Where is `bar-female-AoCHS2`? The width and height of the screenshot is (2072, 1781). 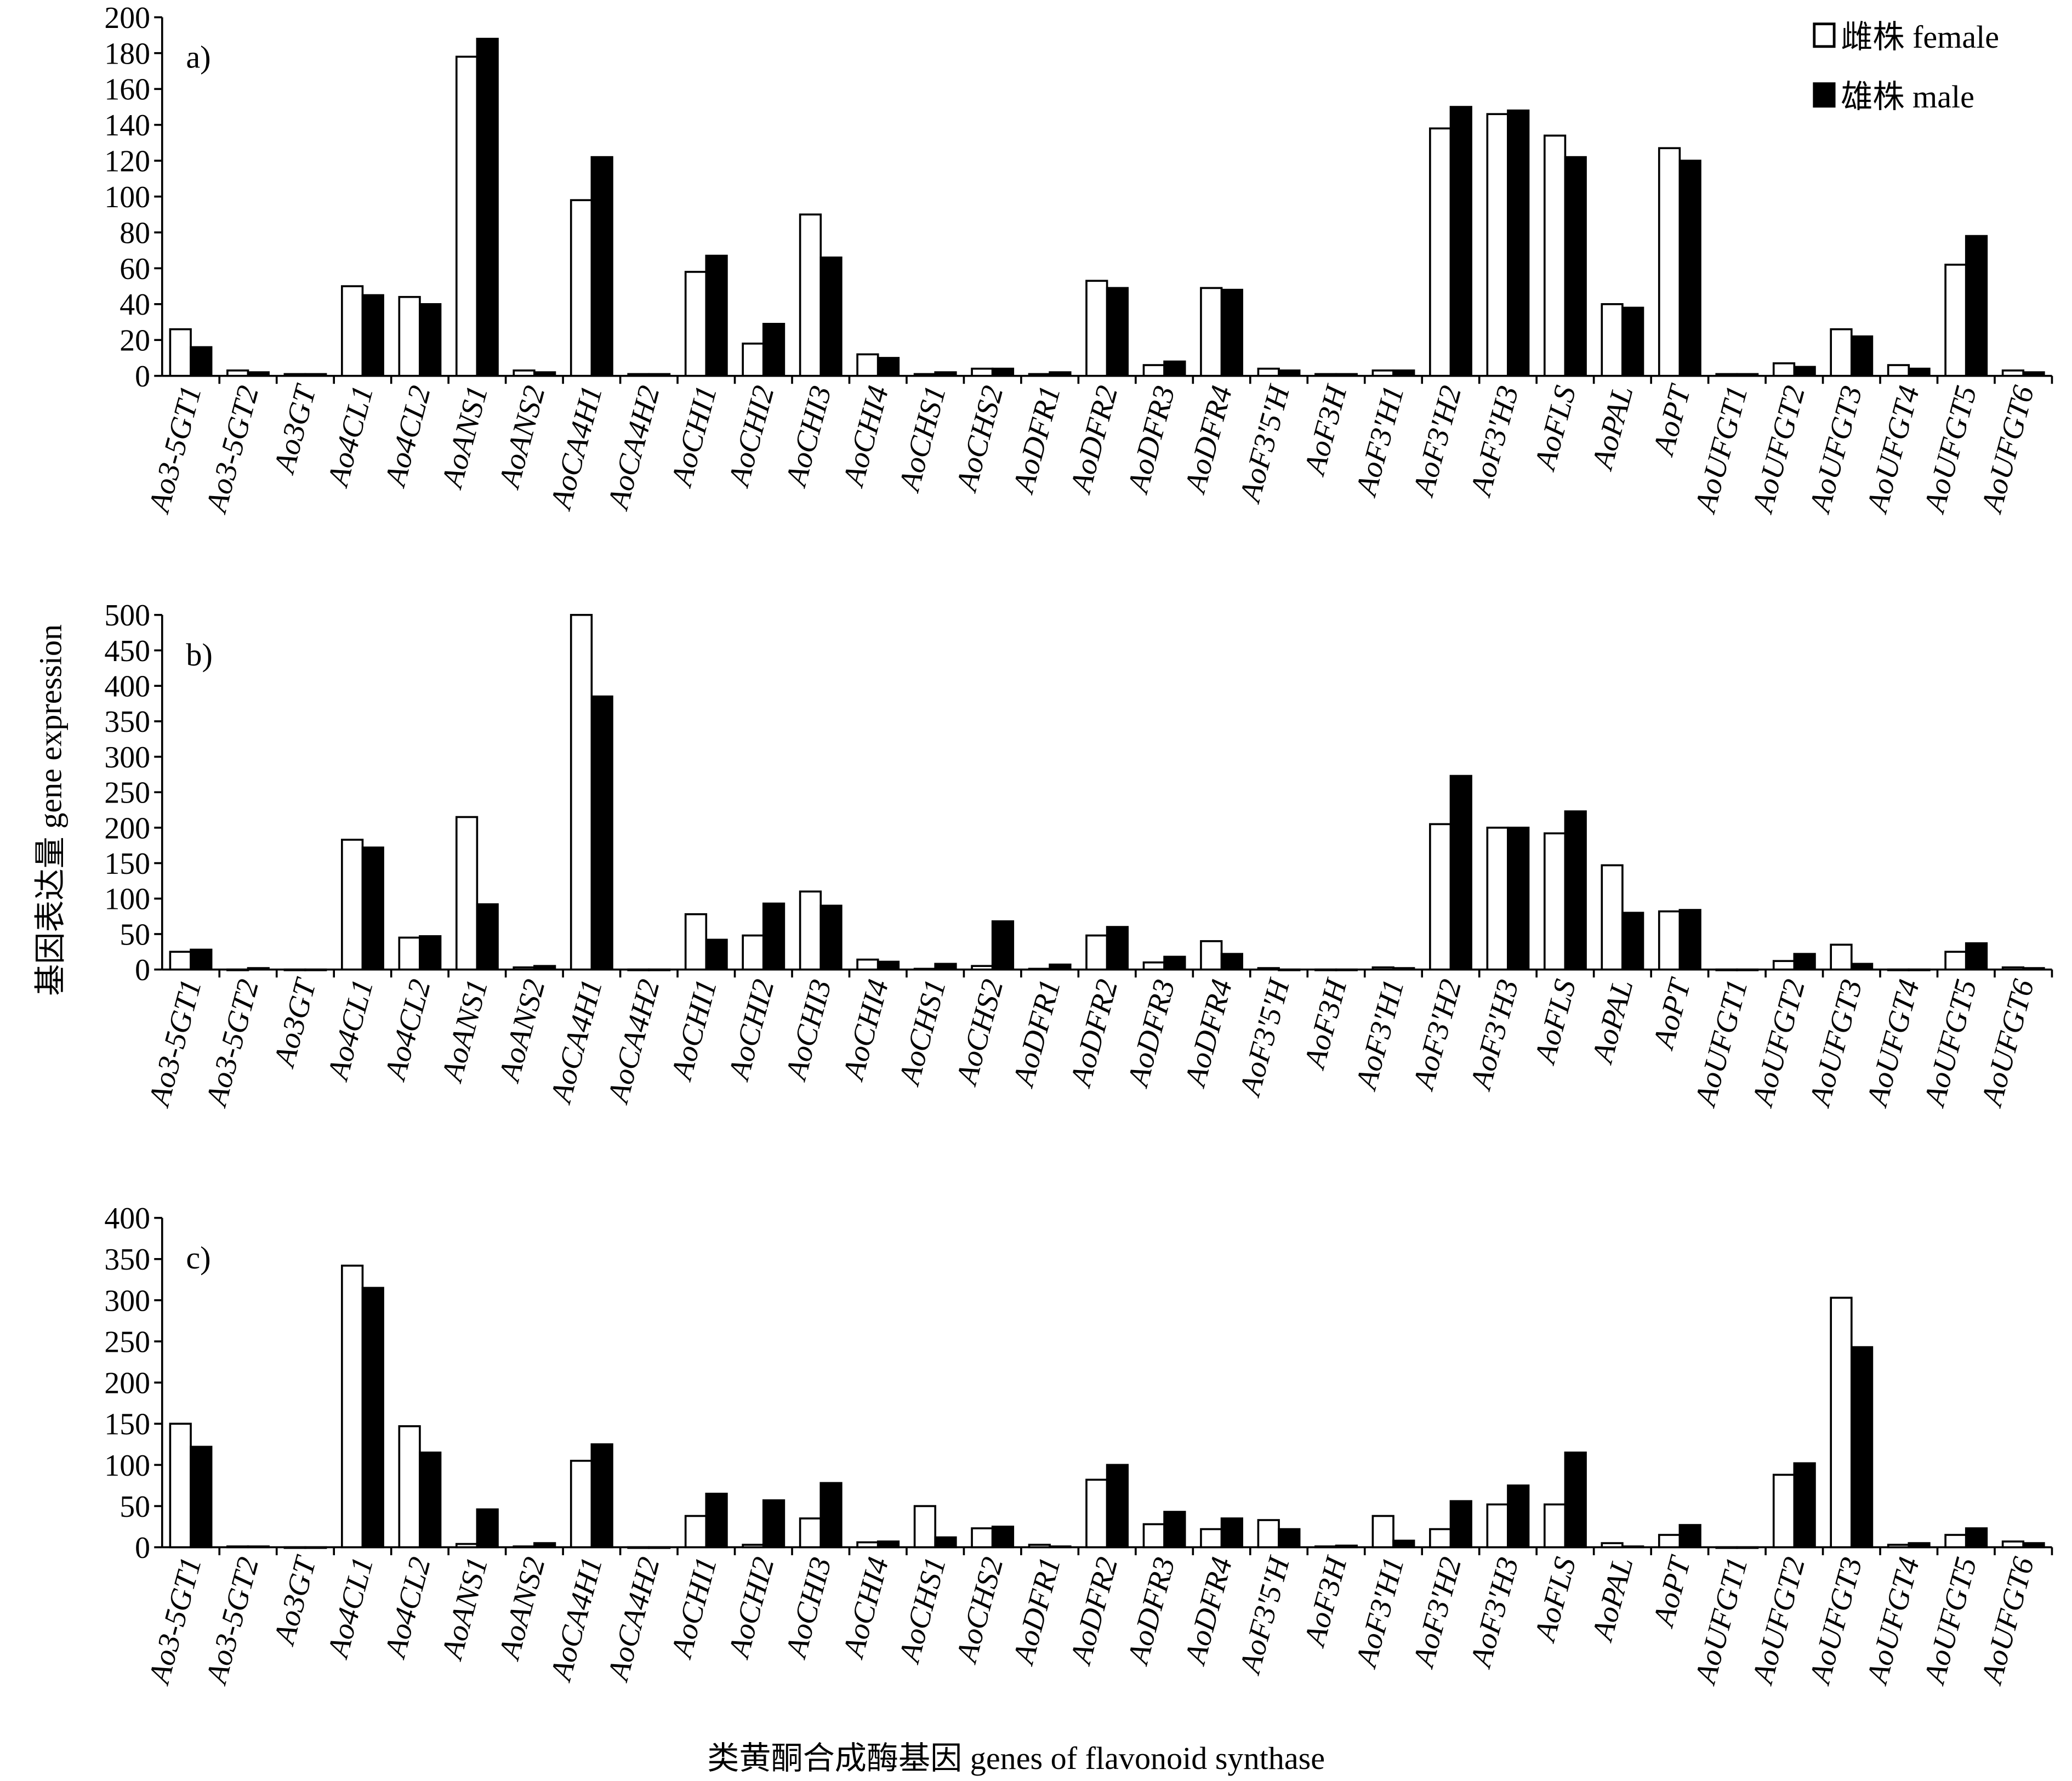
bar-female-AoCHS2 is located at coordinates (983, 968).